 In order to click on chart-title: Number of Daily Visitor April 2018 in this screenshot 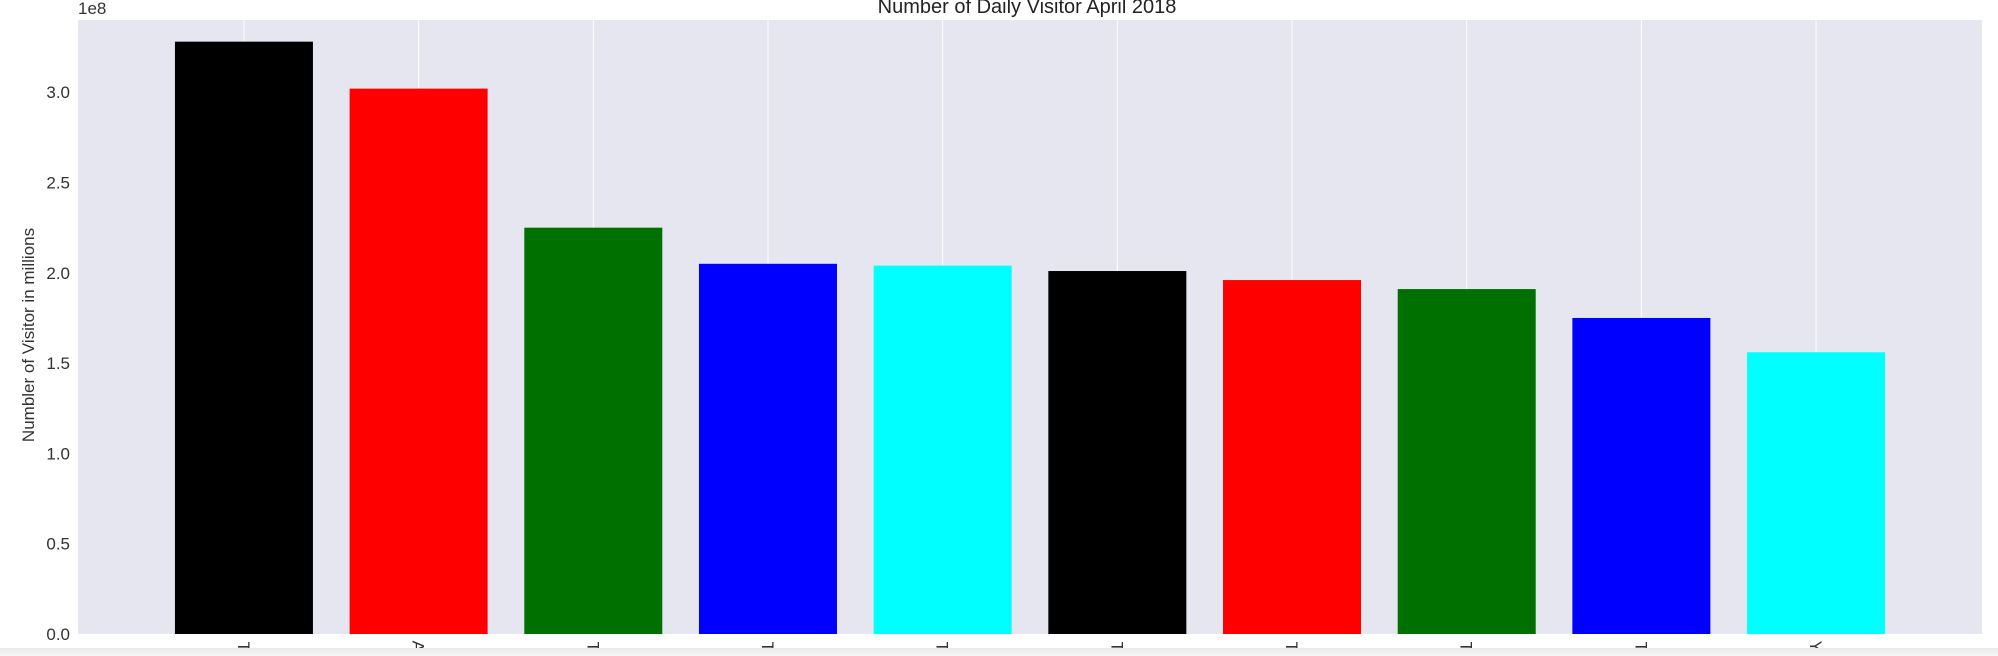, I will do `click(1027, 9)`.